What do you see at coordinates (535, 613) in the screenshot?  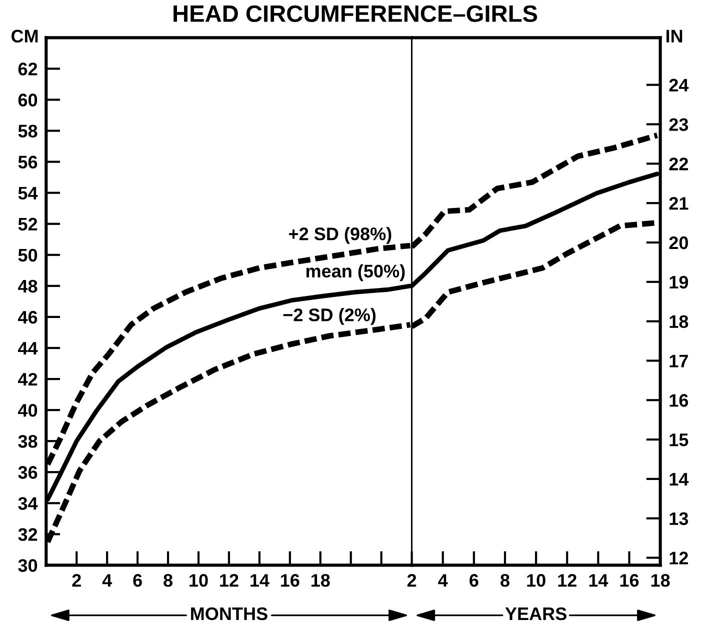 I see `x-axis-title: YEARS` at bounding box center [535, 613].